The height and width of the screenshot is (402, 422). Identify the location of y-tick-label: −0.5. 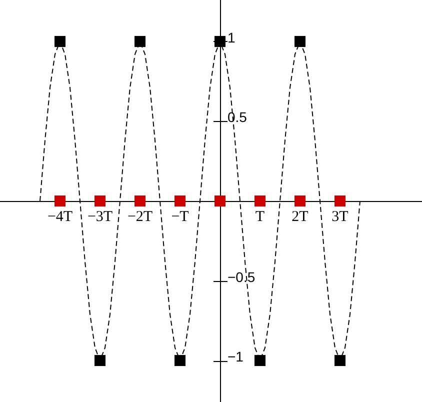
(242, 276).